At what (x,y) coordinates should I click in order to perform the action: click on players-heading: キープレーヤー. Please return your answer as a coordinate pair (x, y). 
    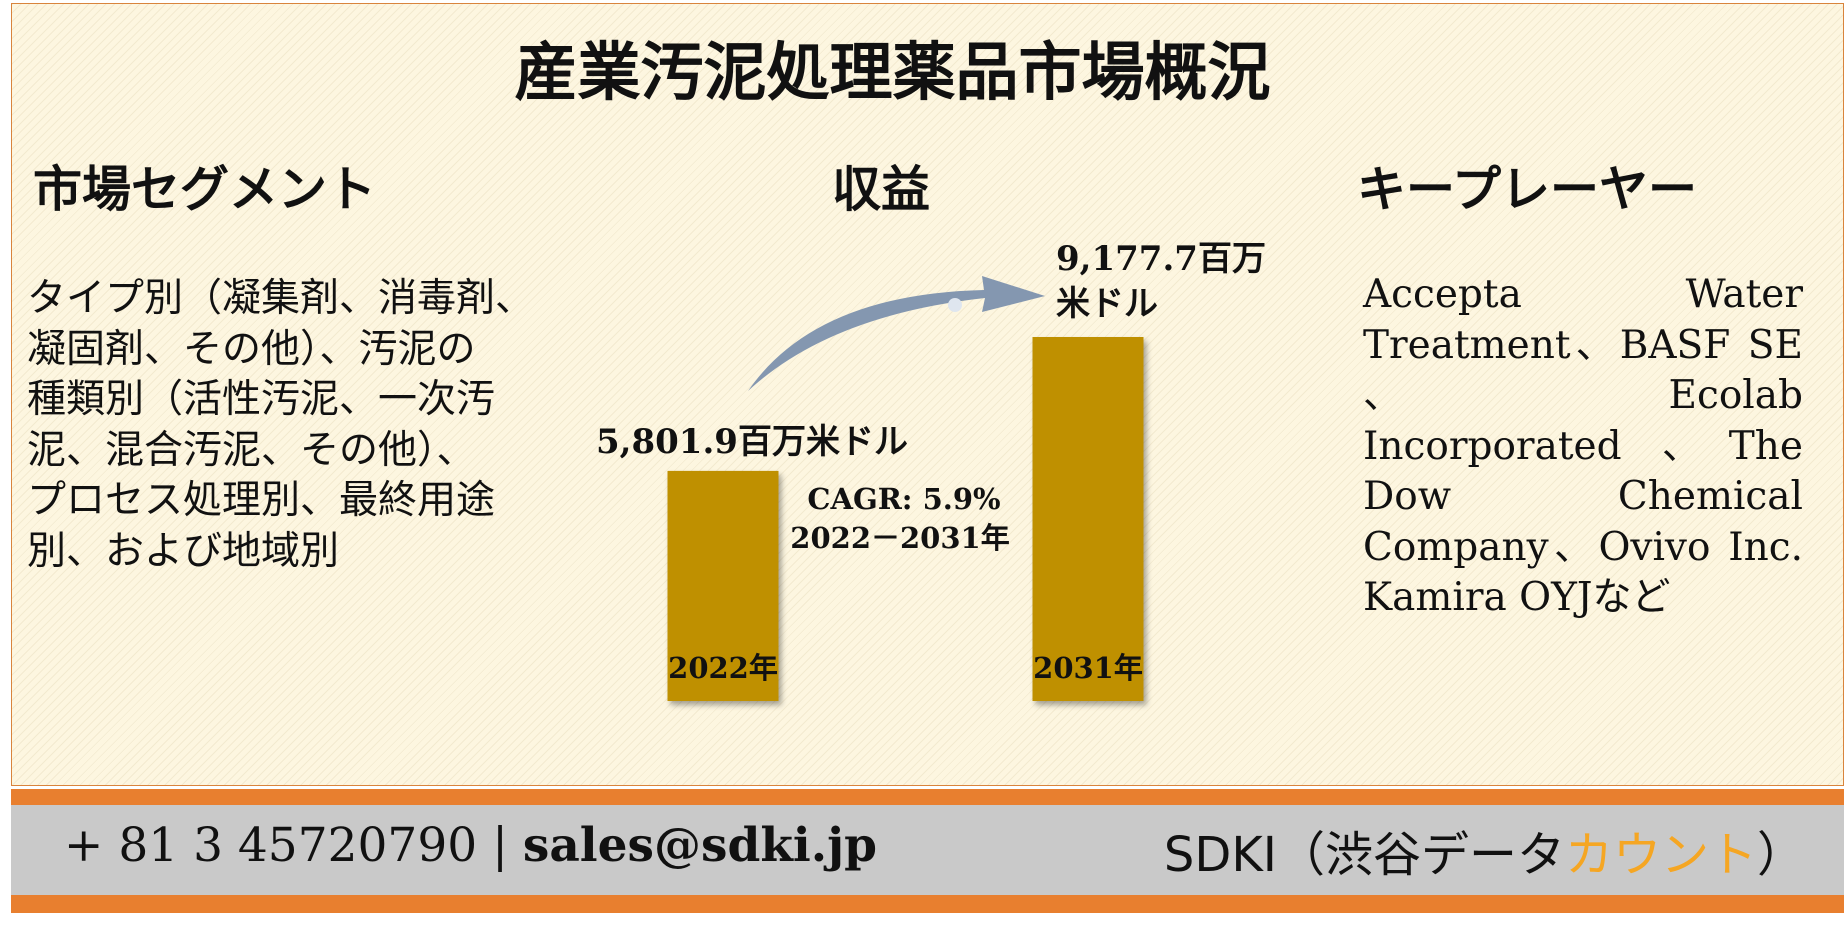
    Looking at the image, I should click on (1527, 189).